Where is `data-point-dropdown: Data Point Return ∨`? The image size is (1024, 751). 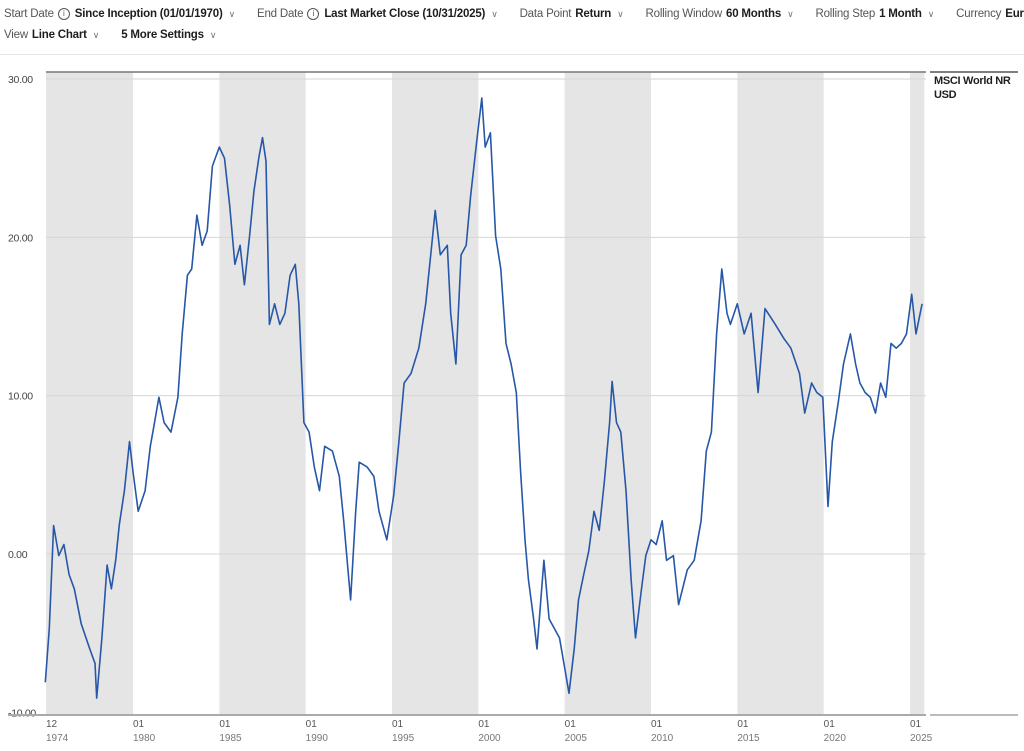 data-point-dropdown: Data Point Return ∨ is located at coordinates (572, 14).